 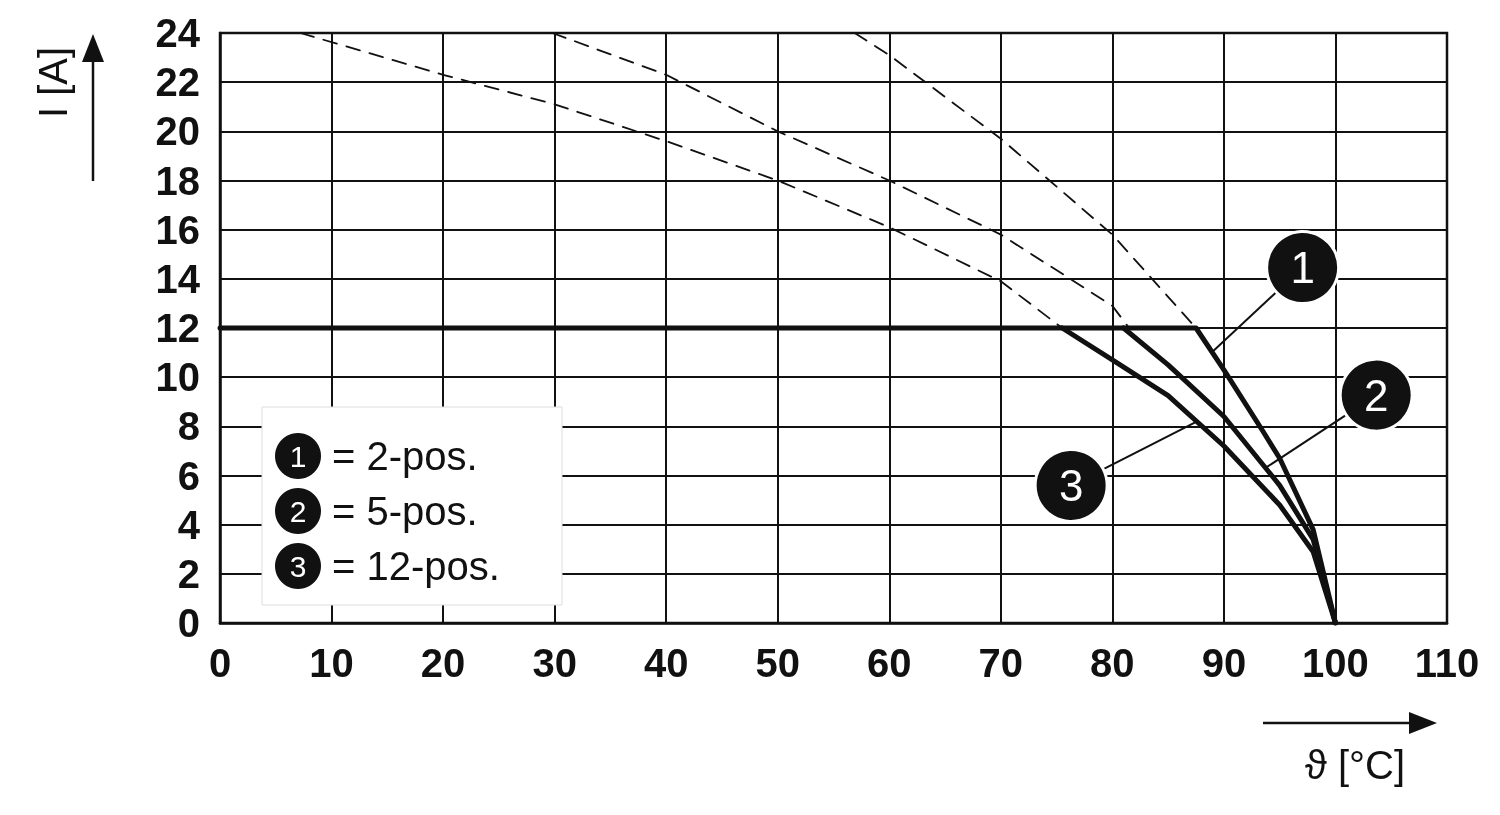 What do you see at coordinates (443, 663) in the screenshot?
I see `x-tick-label: 20` at bounding box center [443, 663].